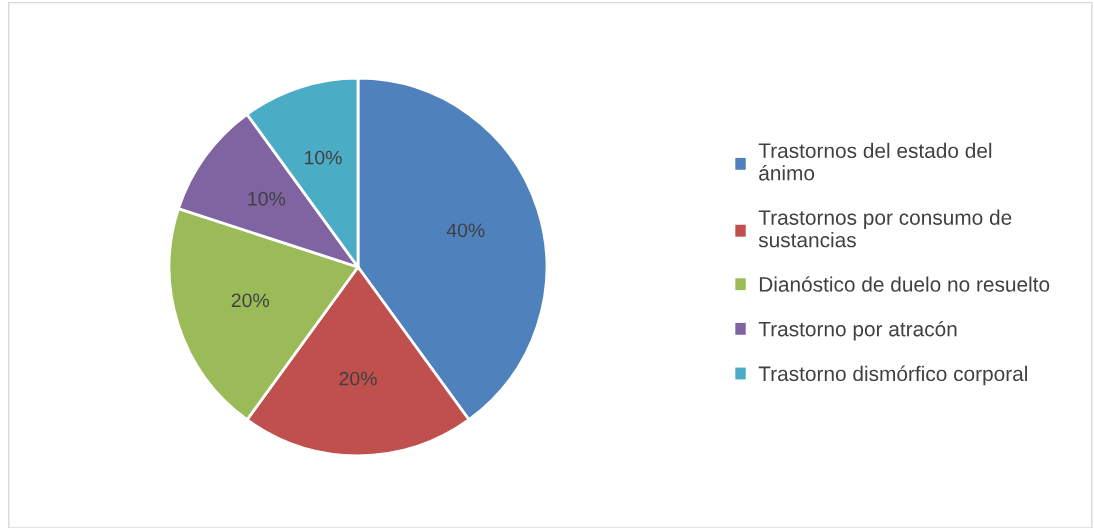 The width and height of the screenshot is (1094, 528). Describe the element at coordinates (885, 228) in the screenshot. I see `legend-label: Trastornos por consumo de sustancias` at that location.